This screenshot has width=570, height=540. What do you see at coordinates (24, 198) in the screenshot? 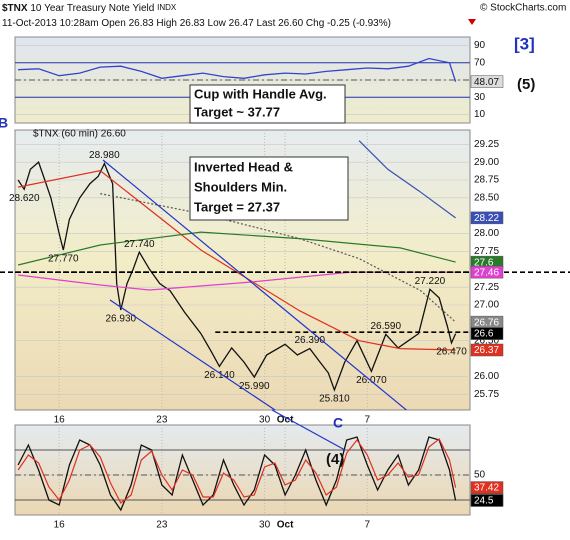
I see `data-label: 28.620` at bounding box center [24, 198].